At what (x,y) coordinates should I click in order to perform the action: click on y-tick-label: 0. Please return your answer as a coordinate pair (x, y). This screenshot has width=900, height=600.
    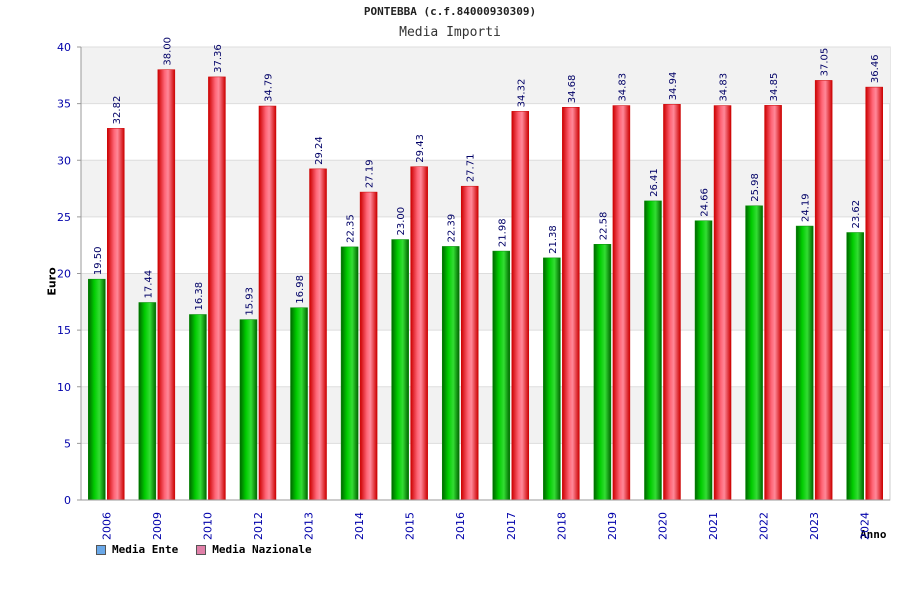
    Looking at the image, I should click on (67, 500).